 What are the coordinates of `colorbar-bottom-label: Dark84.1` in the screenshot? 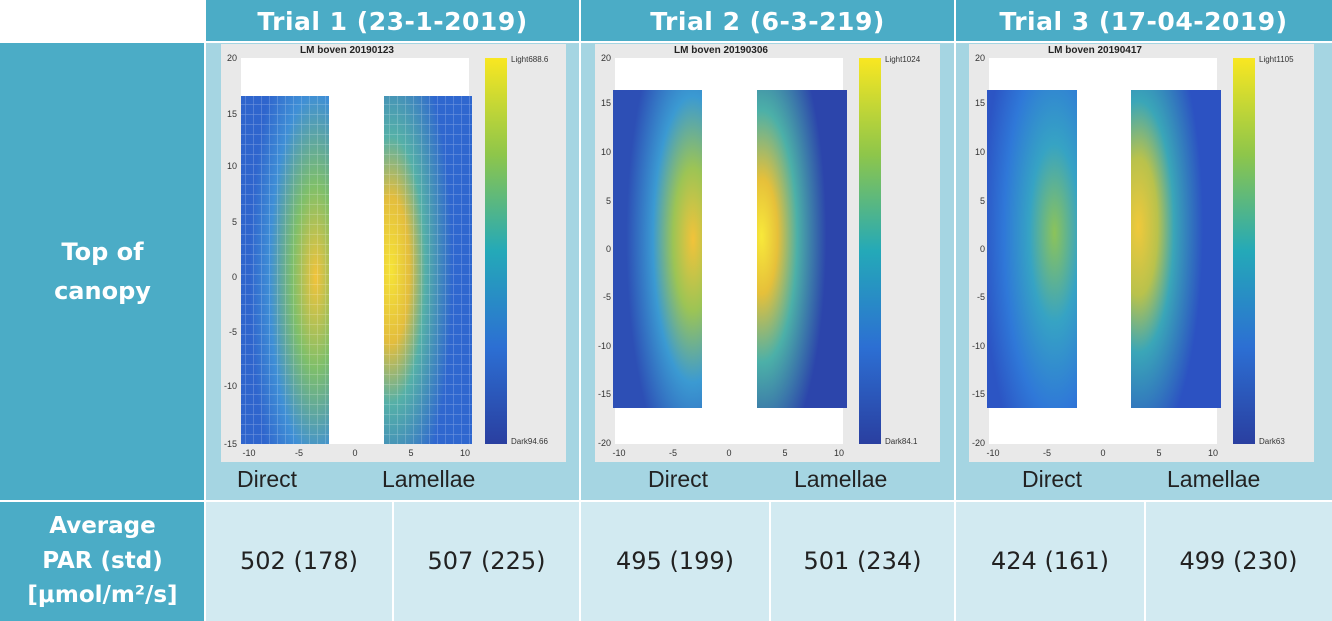 It's located at (901, 441).